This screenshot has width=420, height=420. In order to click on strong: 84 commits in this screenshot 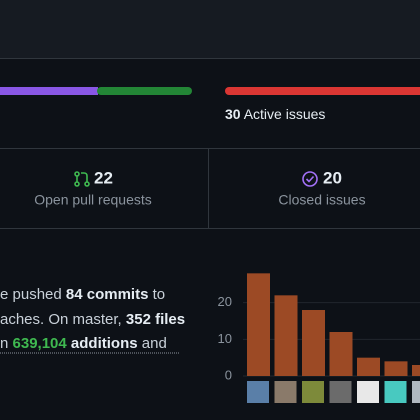, I will do `click(107, 294)`.